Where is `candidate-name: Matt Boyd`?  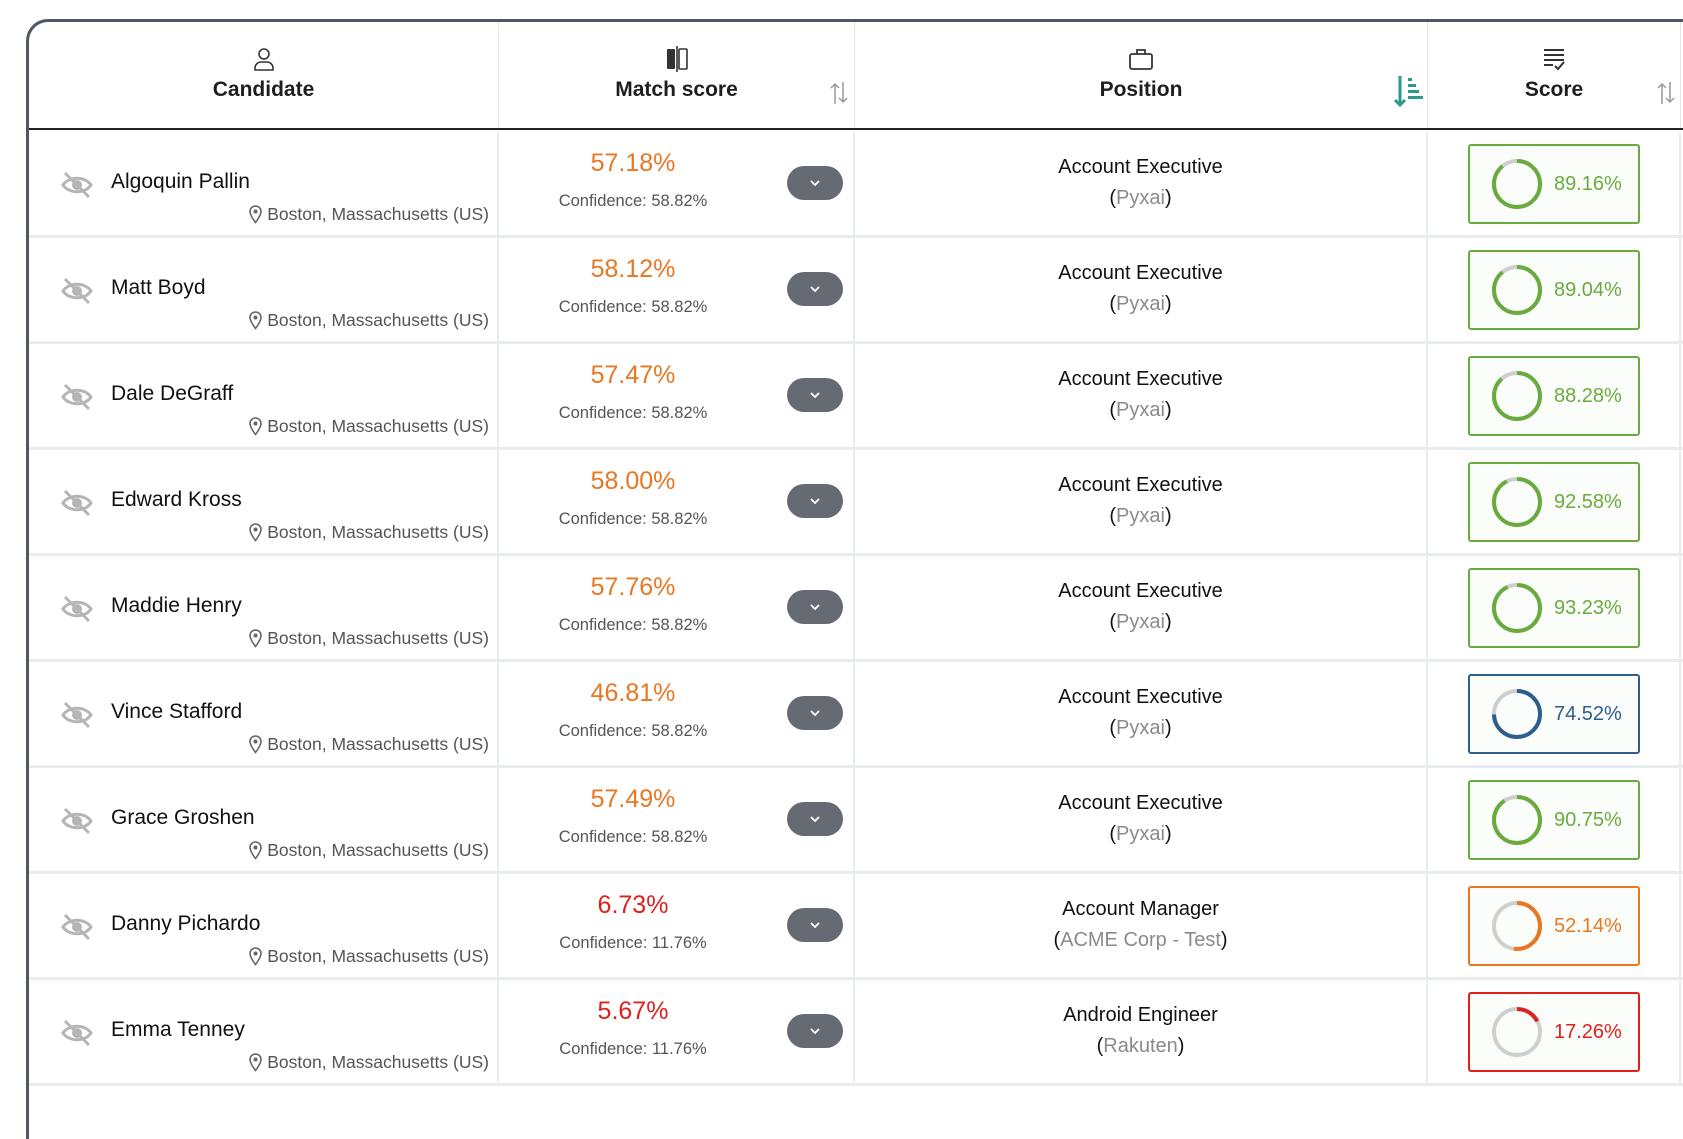 candidate-name: Matt Boyd is located at coordinates (158, 287).